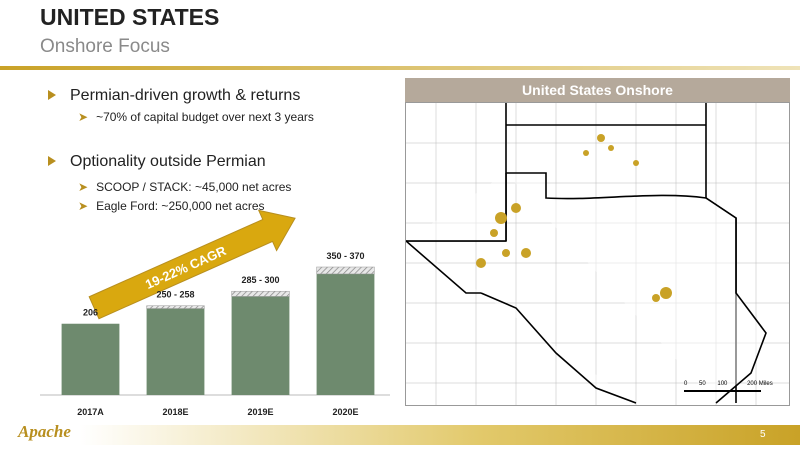  I want to click on bullet-text: Permian-driven growth & returns, so click(185, 95).